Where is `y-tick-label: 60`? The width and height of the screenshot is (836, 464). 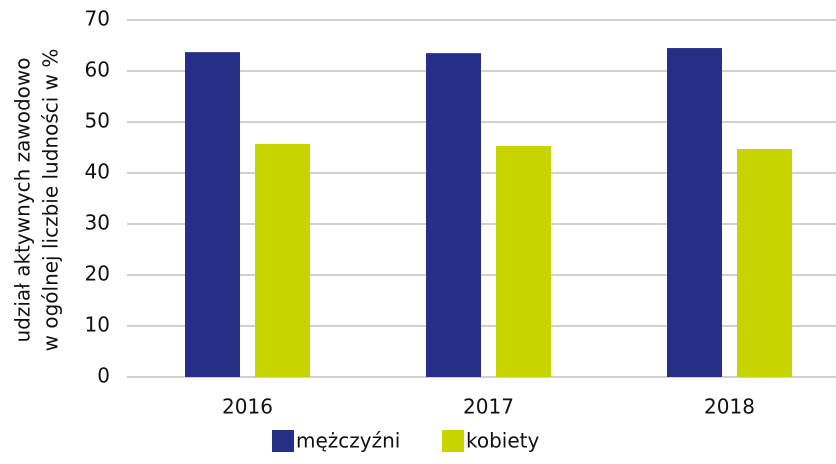
y-tick-label: 60 is located at coordinates (97, 70).